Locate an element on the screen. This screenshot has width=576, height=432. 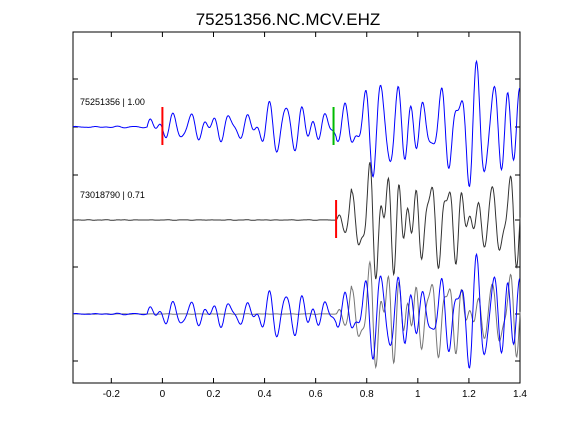
trace-label: 75251356 | 1.00 is located at coordinates (112, 102).